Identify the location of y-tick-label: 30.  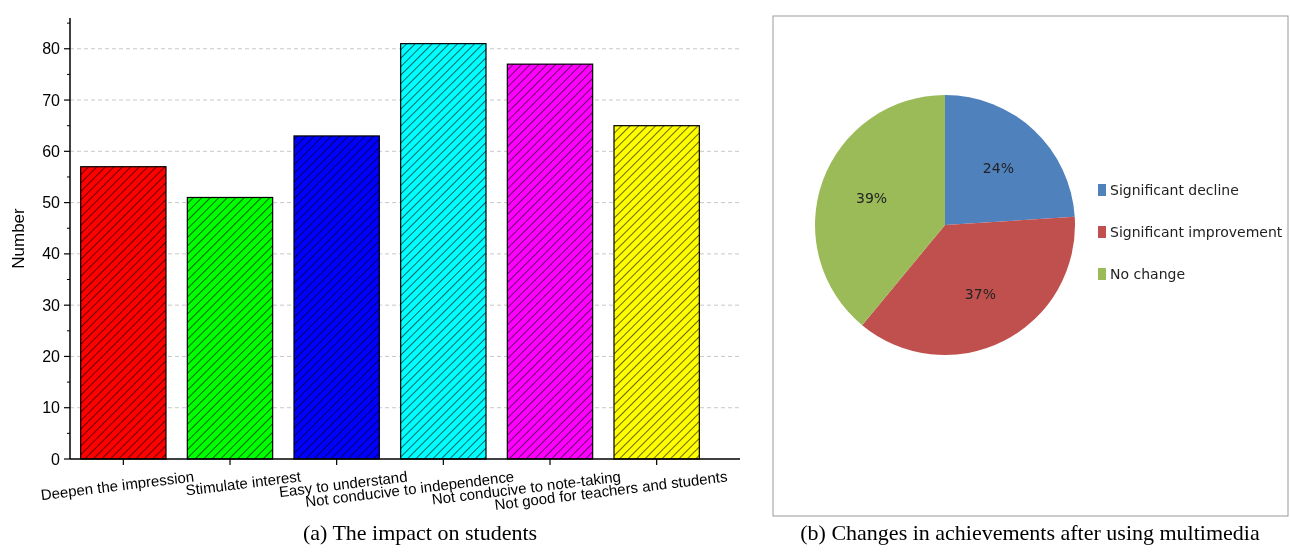
(51, 305).